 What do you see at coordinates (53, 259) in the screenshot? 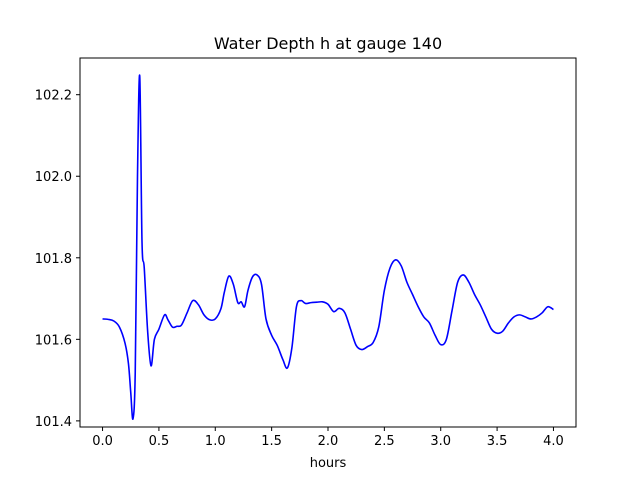
I see `y-tick-label: 101.8` at bounding box center [53, 259].